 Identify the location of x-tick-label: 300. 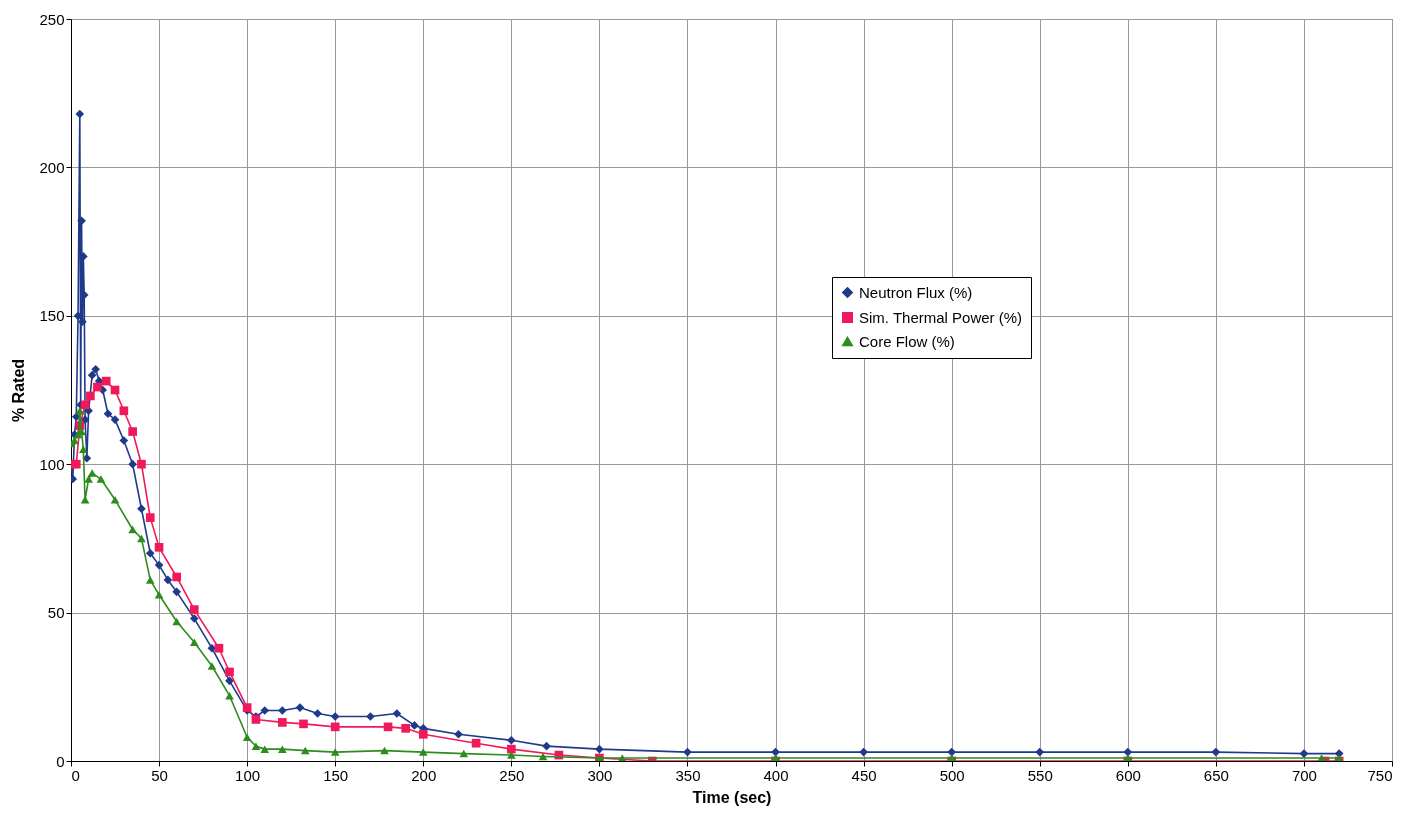
(600, 775).